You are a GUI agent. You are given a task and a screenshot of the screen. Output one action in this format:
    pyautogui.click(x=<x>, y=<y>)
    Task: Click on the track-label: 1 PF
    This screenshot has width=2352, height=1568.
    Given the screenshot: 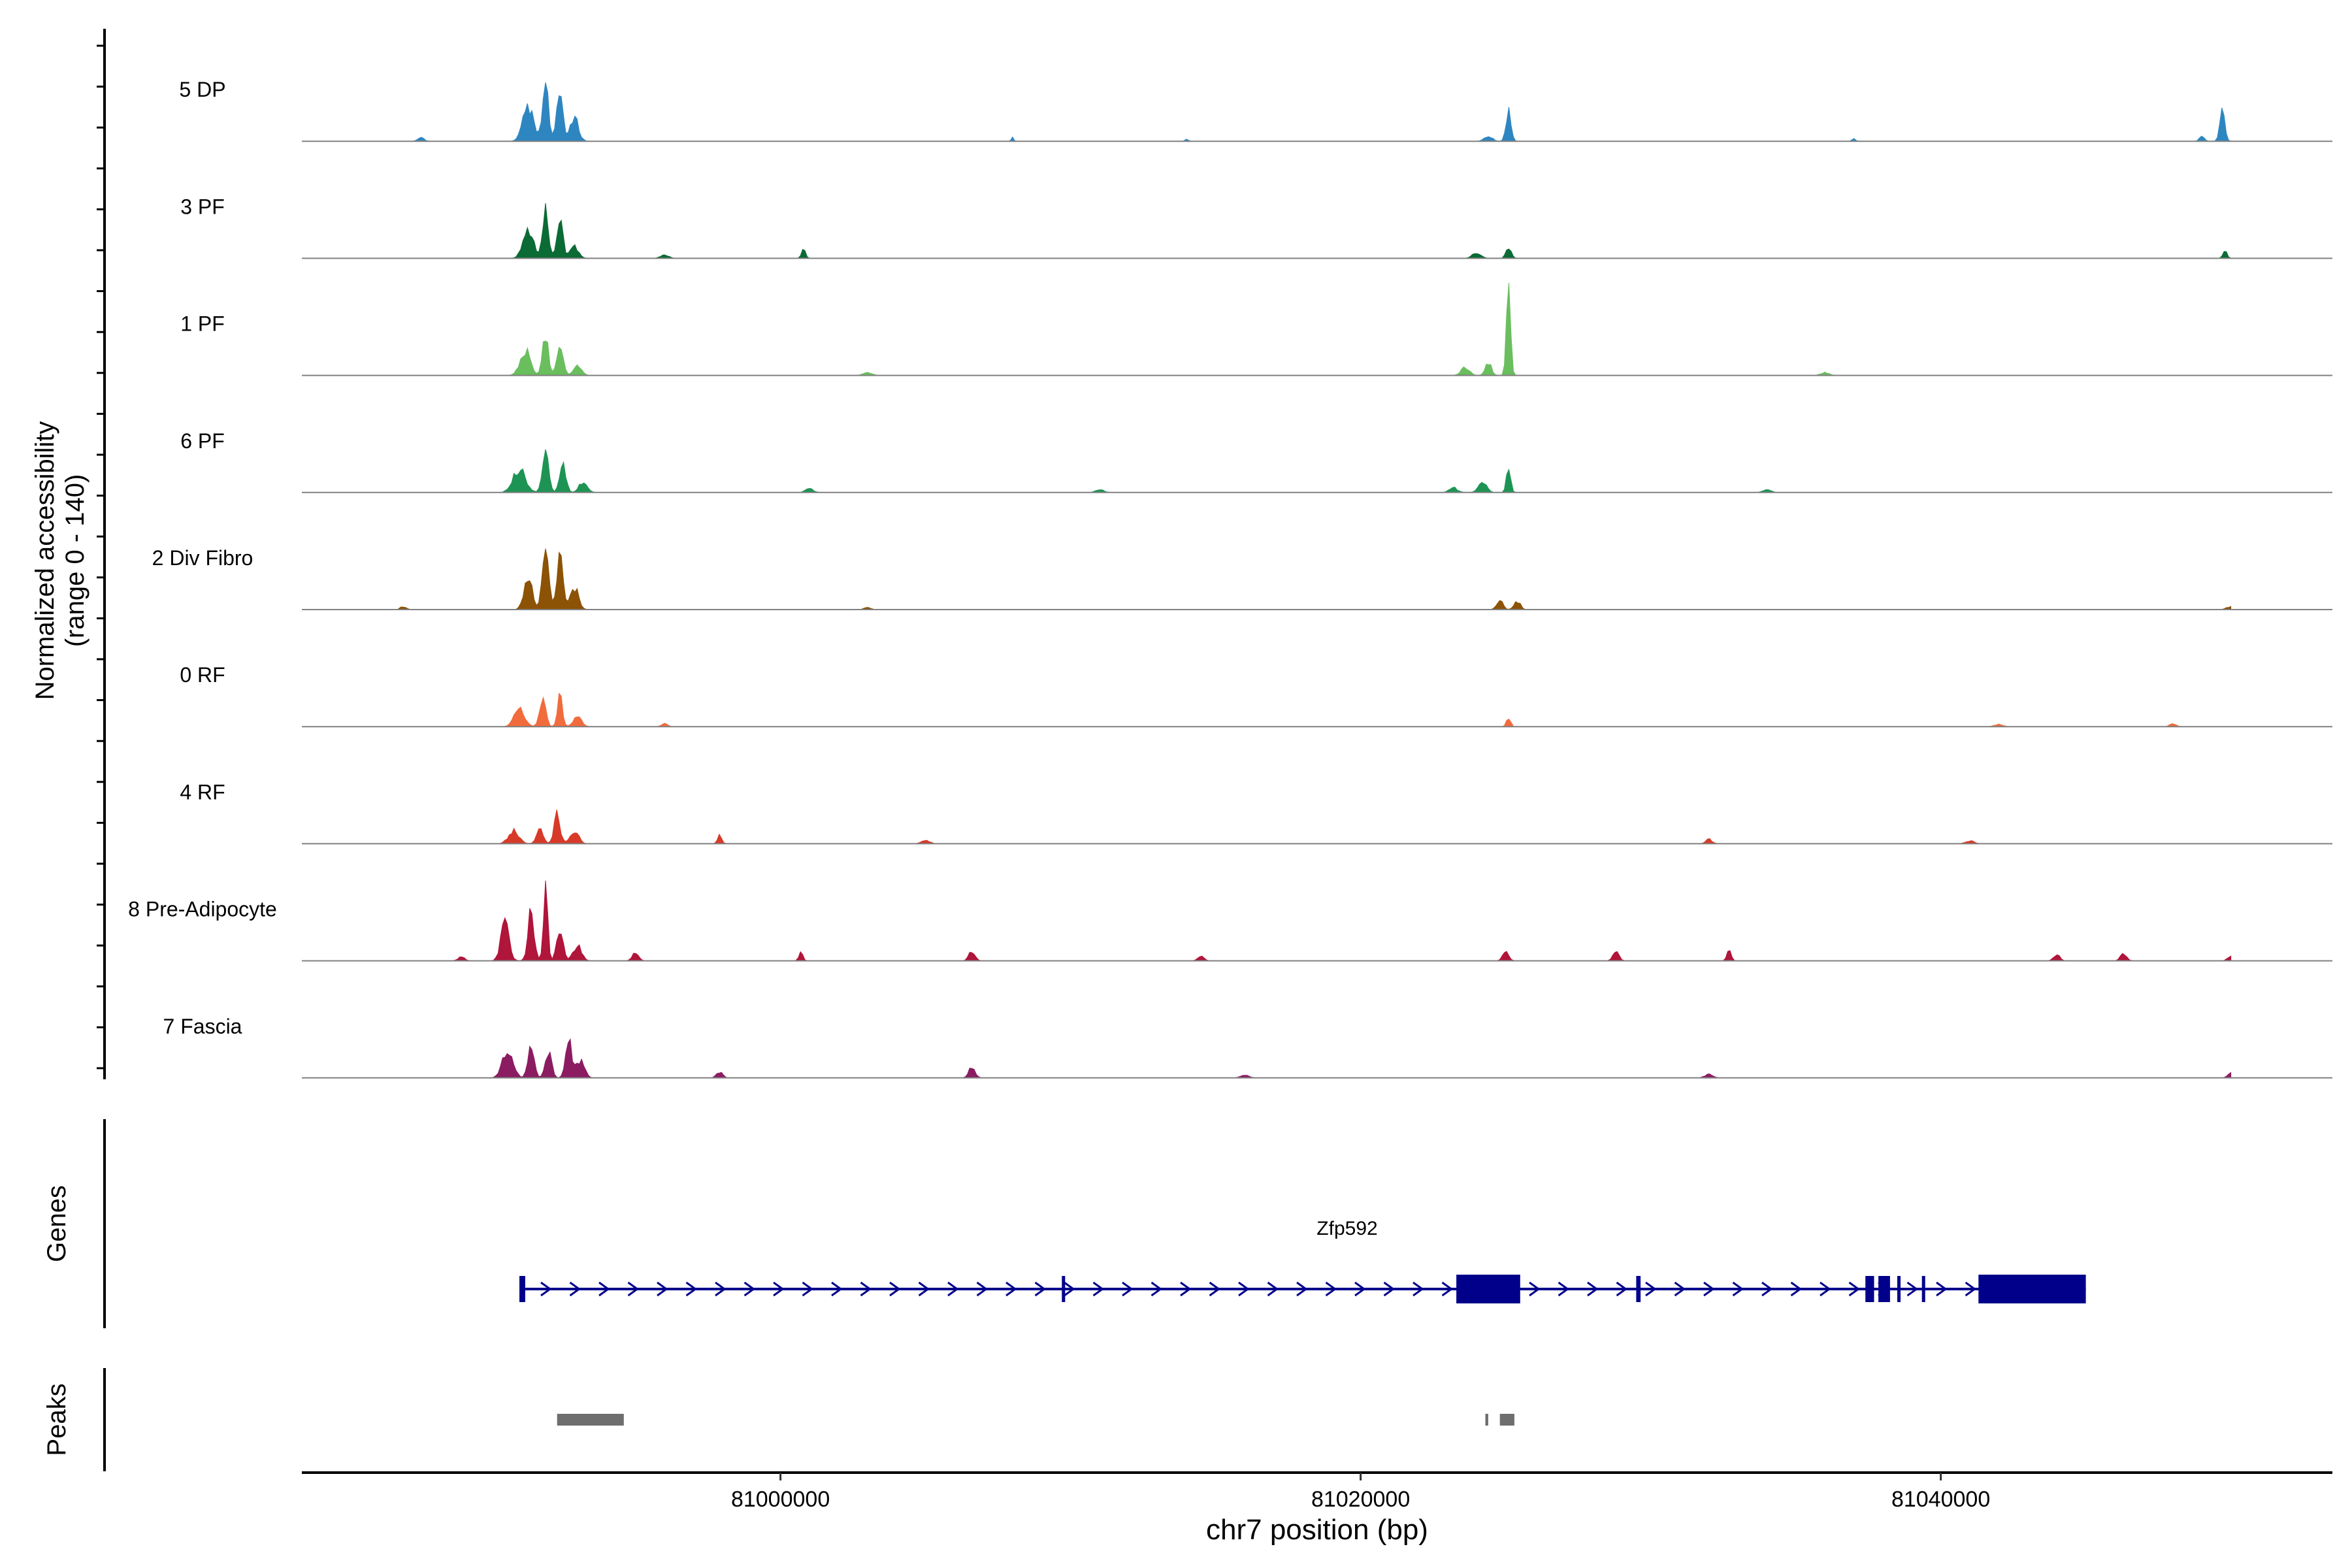 What is the action you would take?
    pyautogui.click(x=202, y=324)
    